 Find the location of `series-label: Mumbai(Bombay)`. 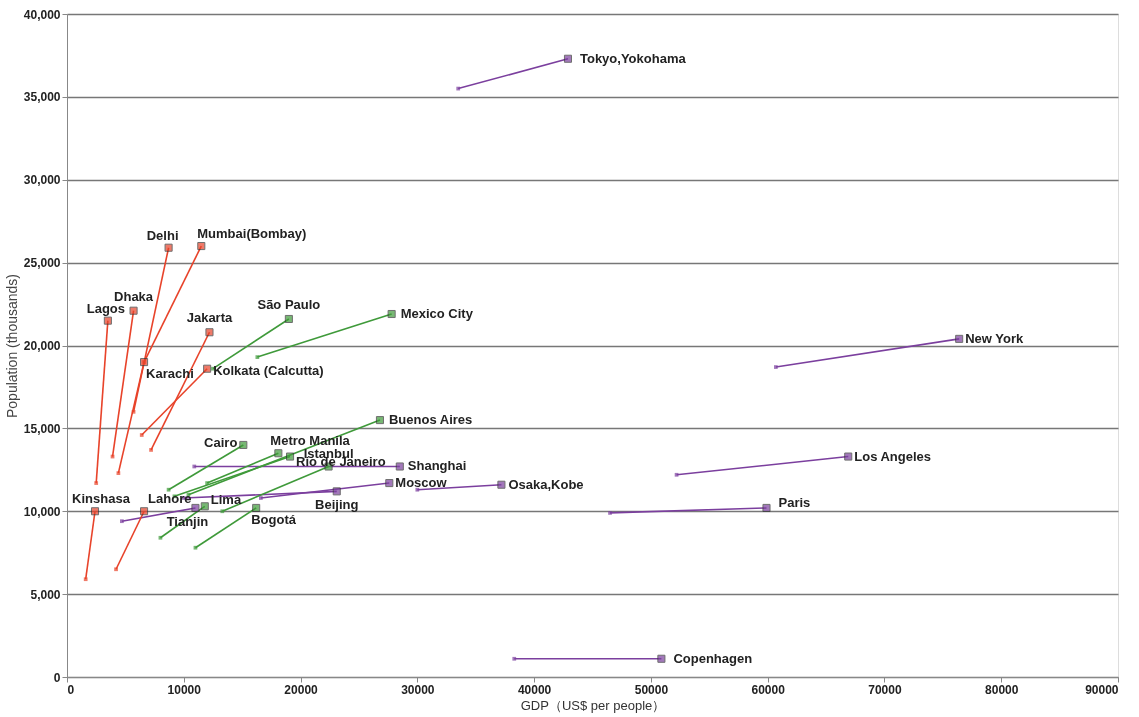

series-label: Mumbai(Bombay) is located at coordinates (252, 234).